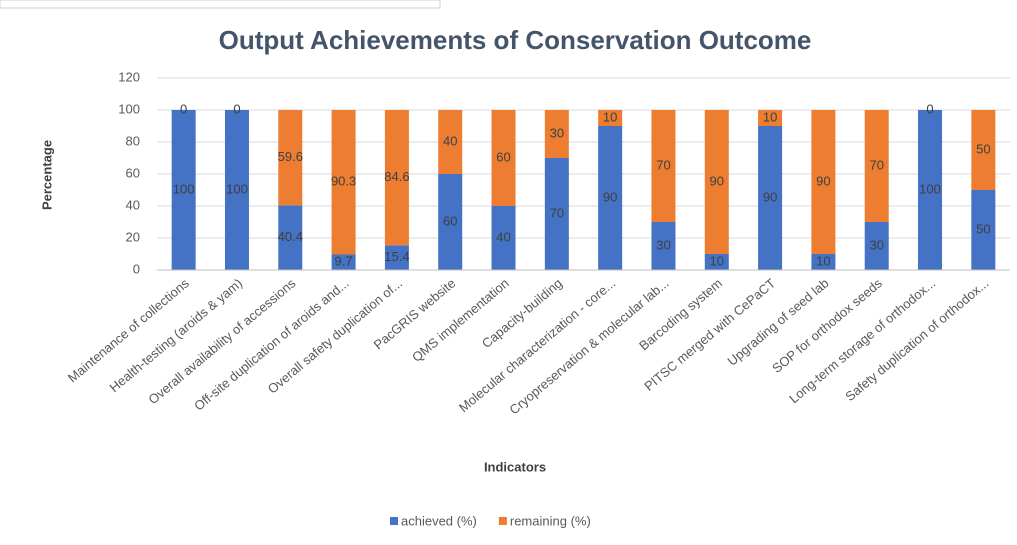 The image size is (1017, 545). What do you see at coordinates (133, 204) in the screenshot?
I see `y-tick-label: 40` at bounding box center [133, 204].